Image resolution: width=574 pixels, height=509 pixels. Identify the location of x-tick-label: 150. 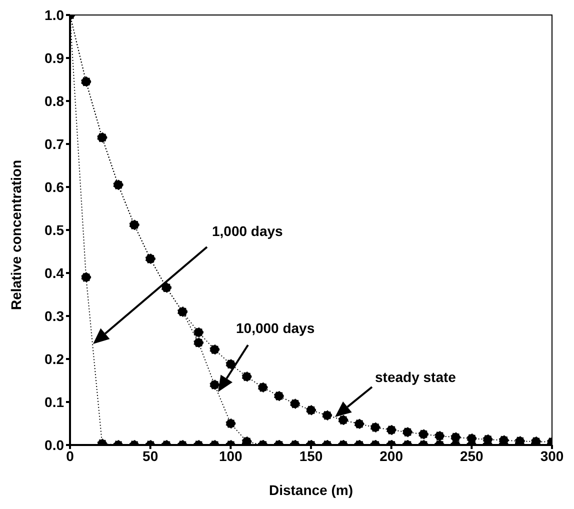
(311, 456).